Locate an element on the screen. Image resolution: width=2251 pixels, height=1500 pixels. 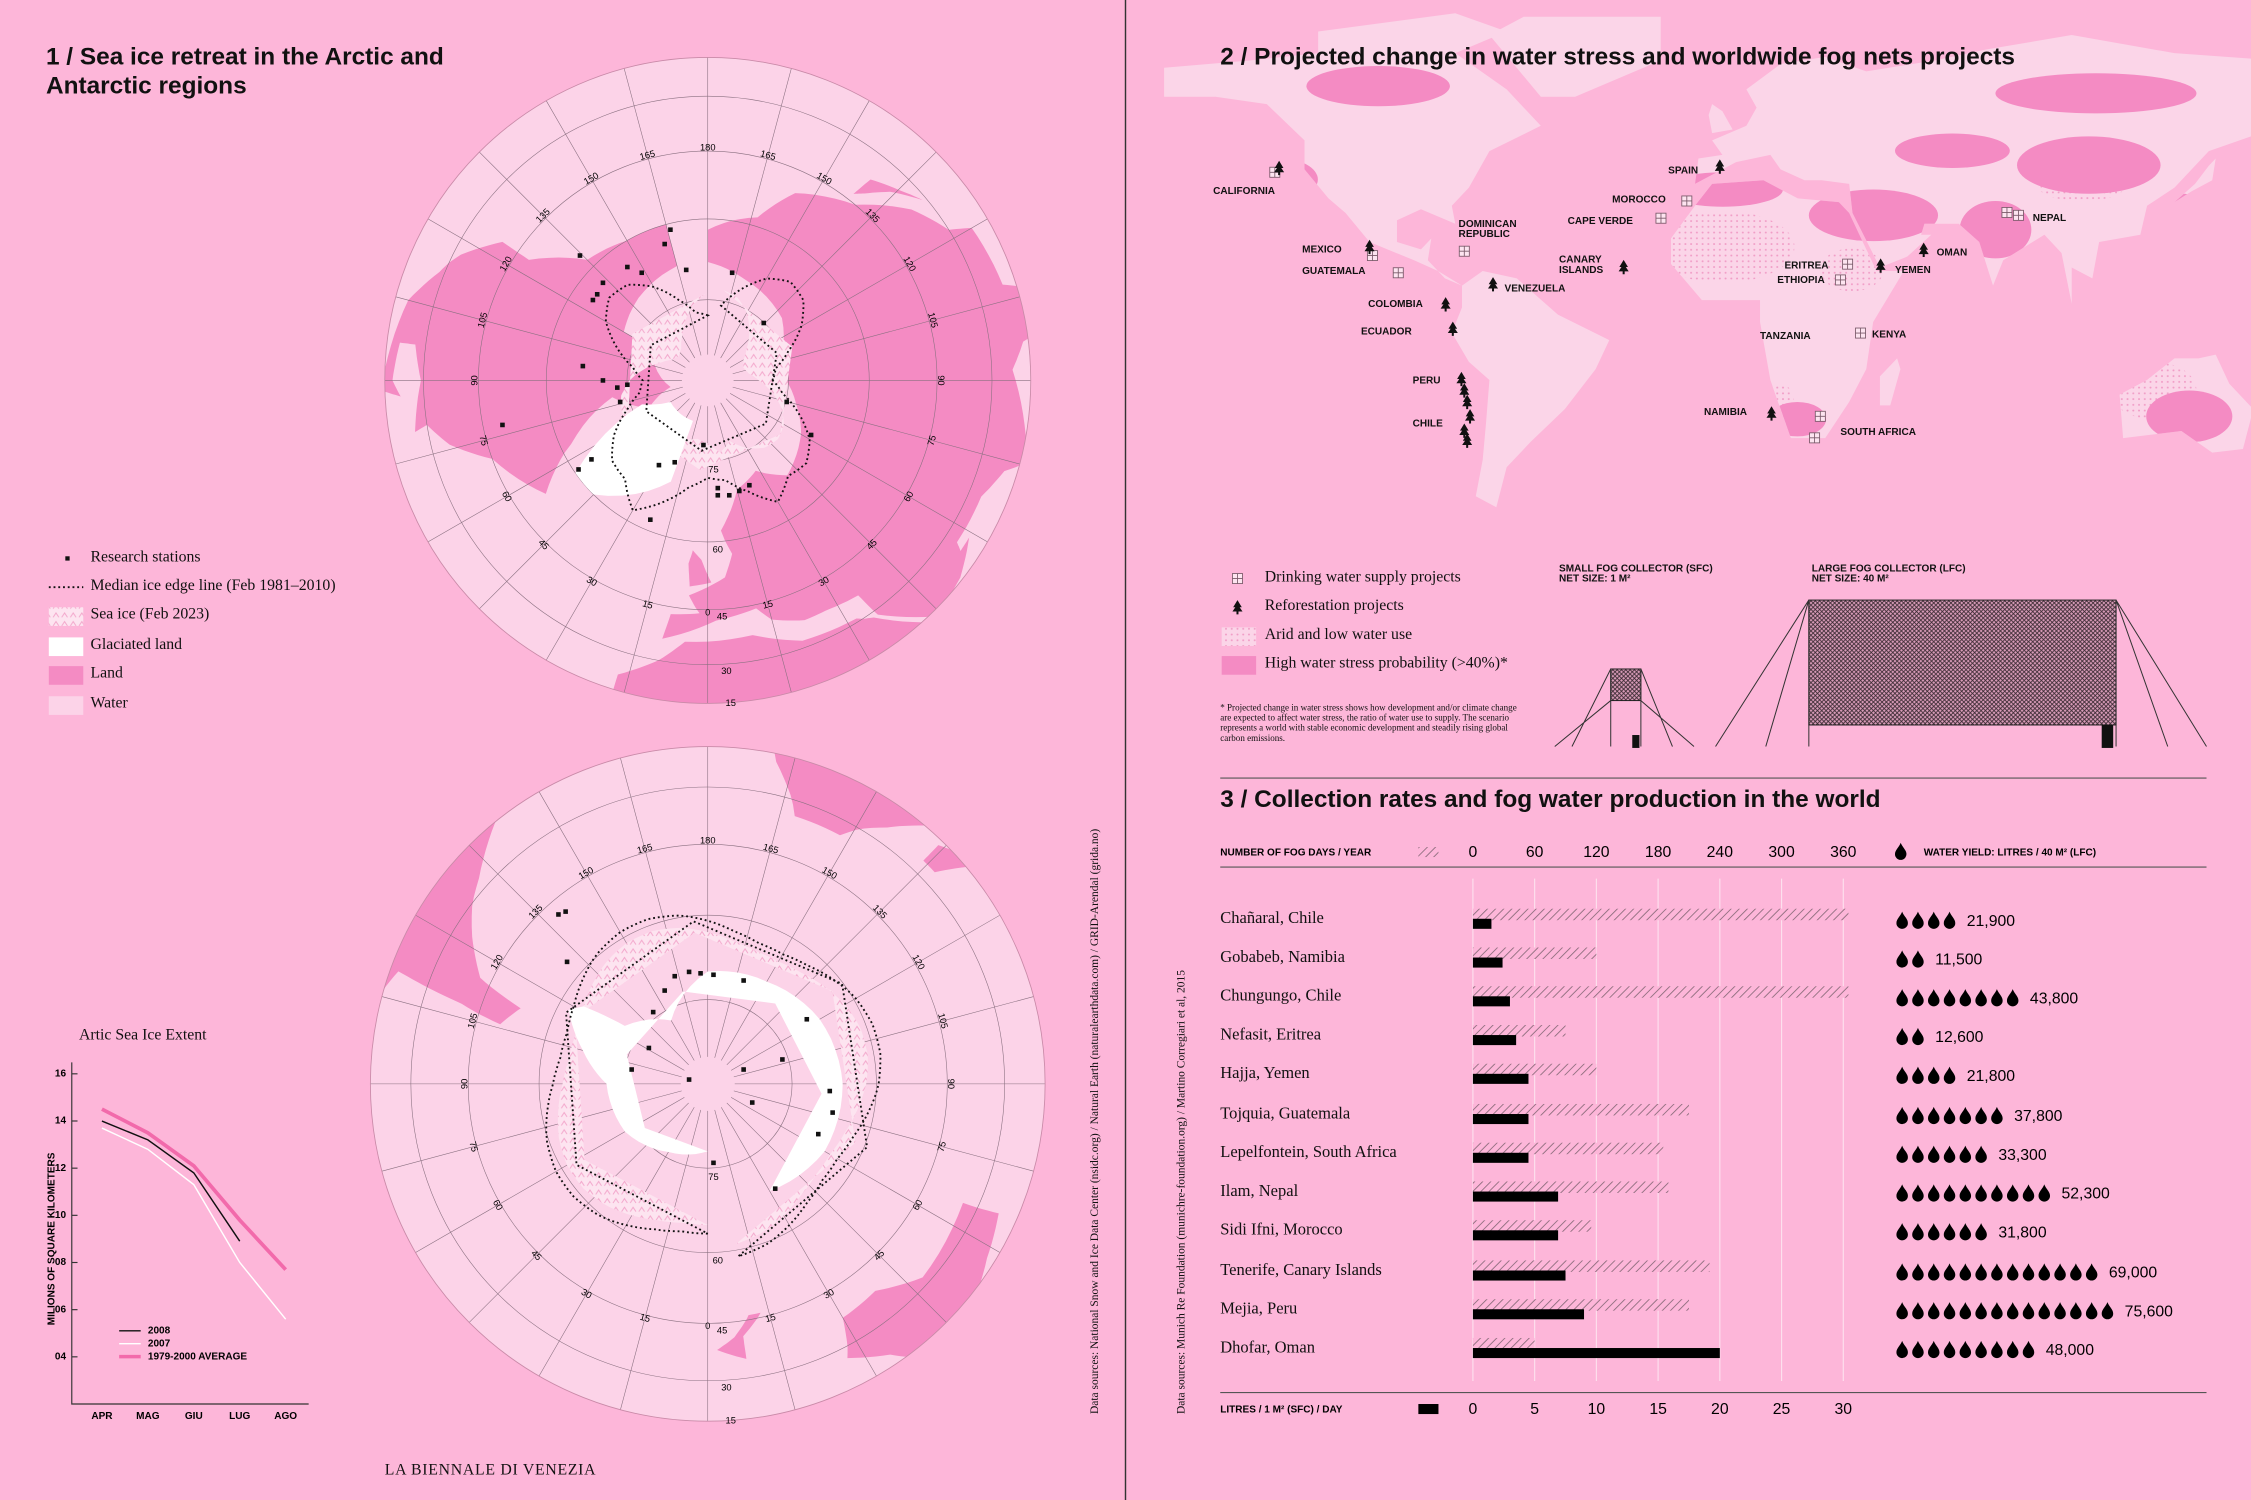
latitude-label: 75 is located at coordinates (713, 469).